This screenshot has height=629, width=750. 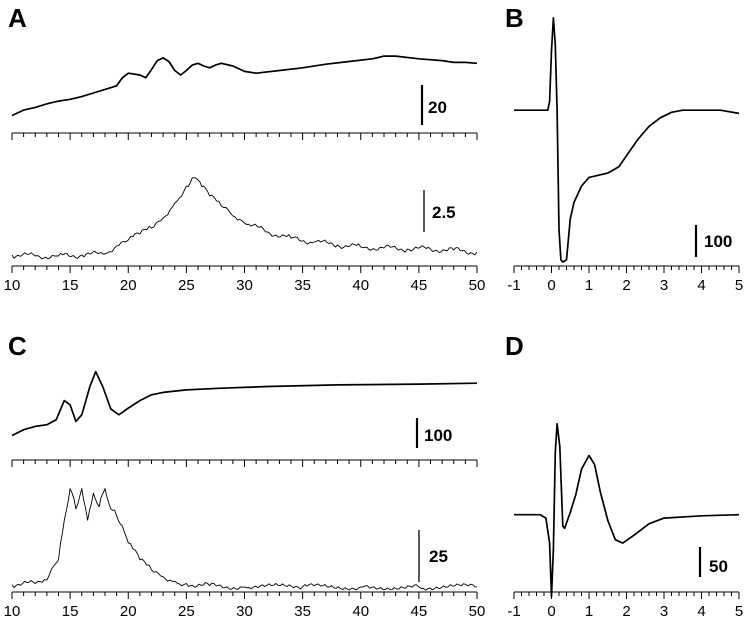 What do you see at coordinates (589, 285) in the screenshot?
I see `panel-b-row2-tick-label: 1` at bounding box center [589, 285].